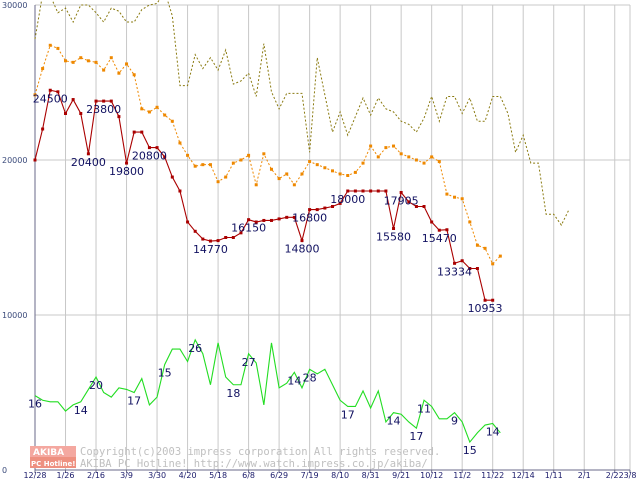 This screenshot has width=640, height=480. What do you see at coordinates (195, 348) in the screenshot?
I see `series-3-data-label: 26` at bounding box center [195, 348].